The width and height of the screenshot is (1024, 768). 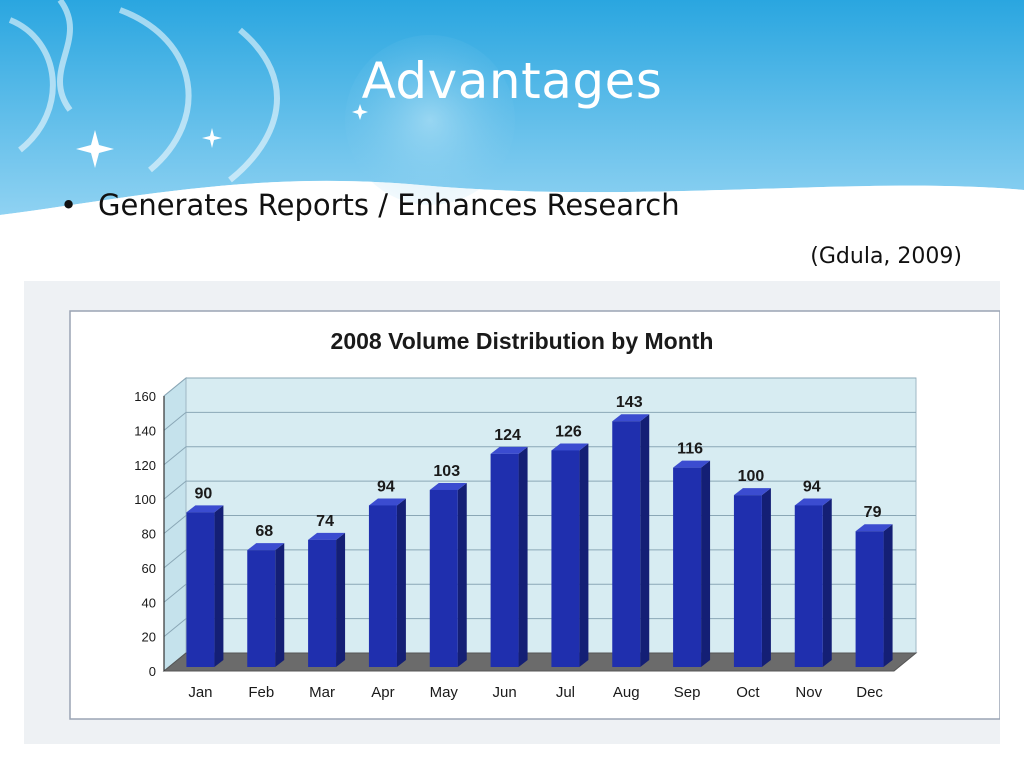 What do you see at coordinates (626, 692) in the screenshot?
I see `x-tick-label: Aug` at bounding box center [626, 692].